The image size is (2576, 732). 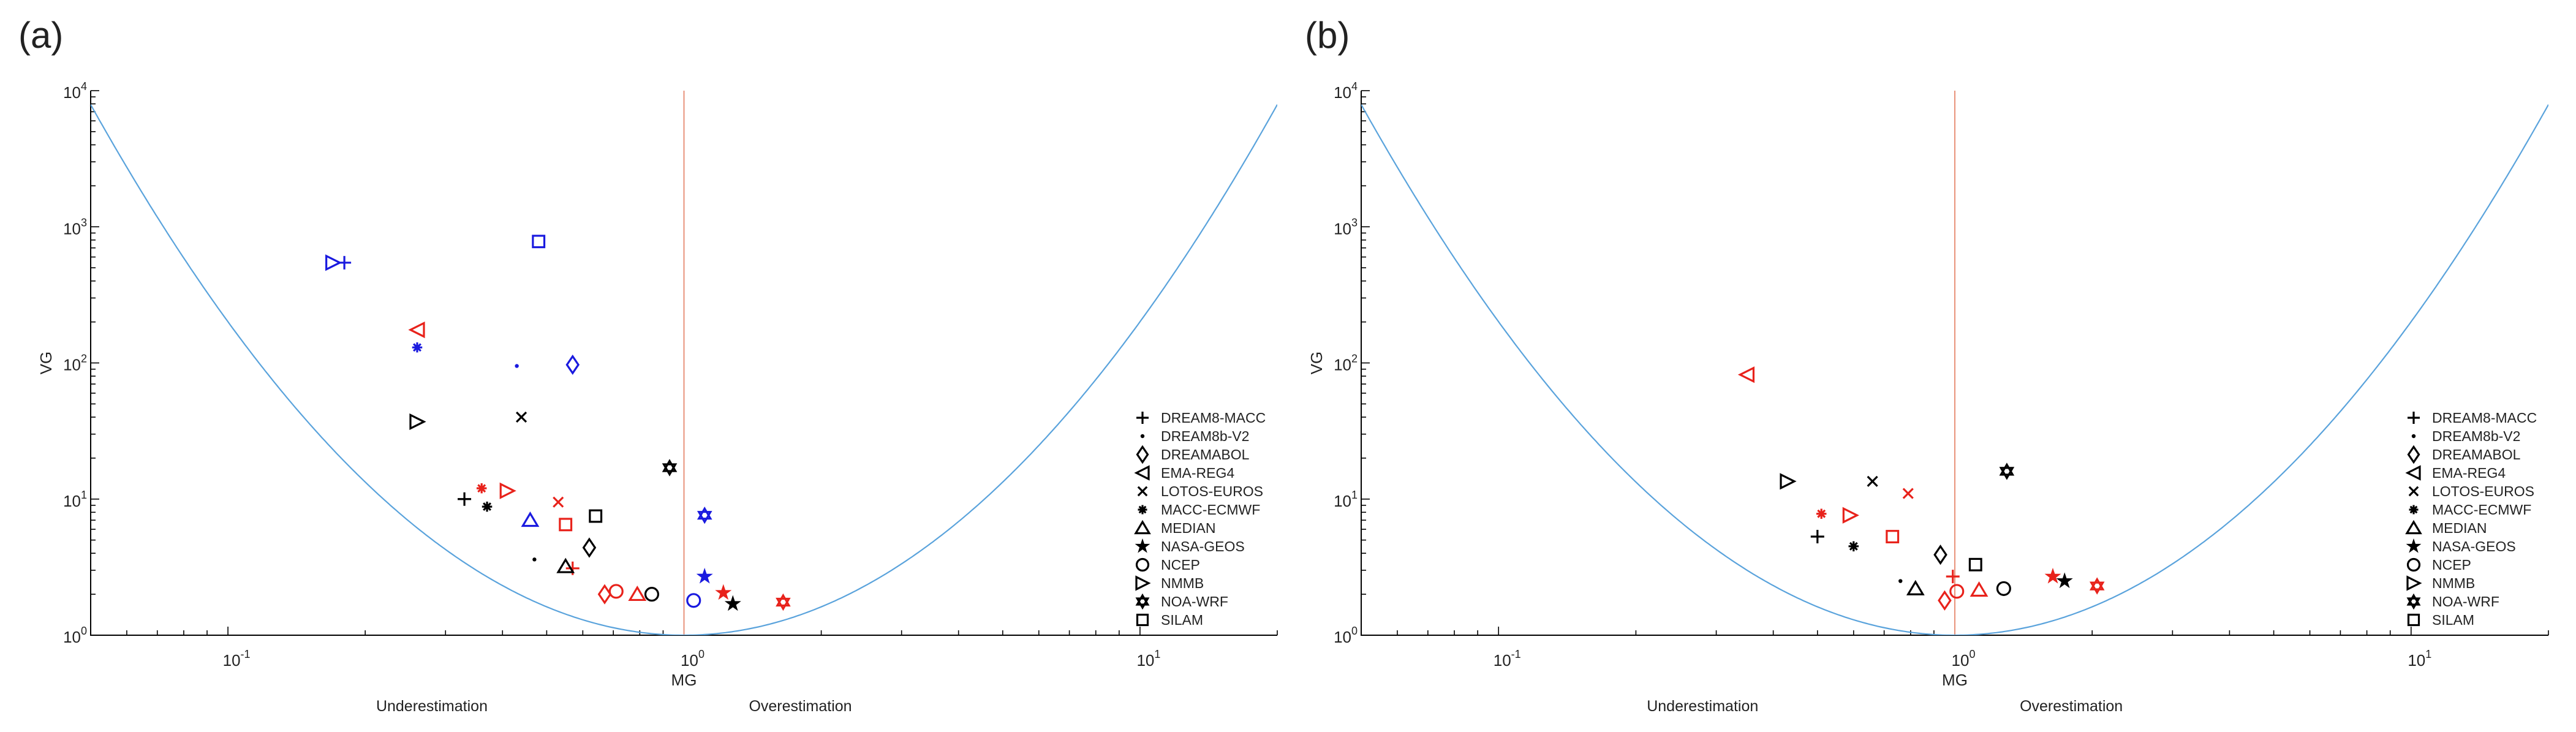 I want to click on legend-label: MEDIAN, so click(x=2459, y=528).